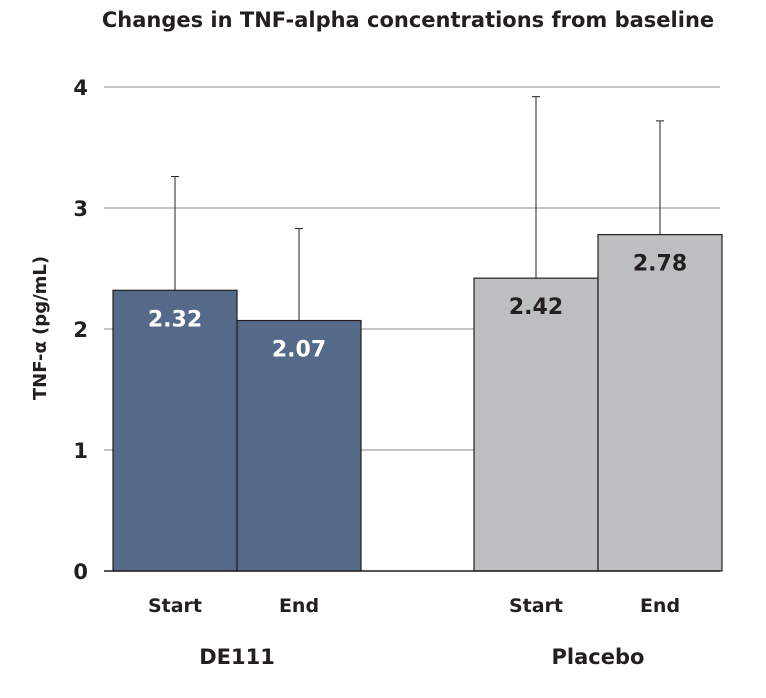  What do you see at coordinates (237, 657) in the screenshot?
I see `group-label: DE111` at bounding box center [237, 657].